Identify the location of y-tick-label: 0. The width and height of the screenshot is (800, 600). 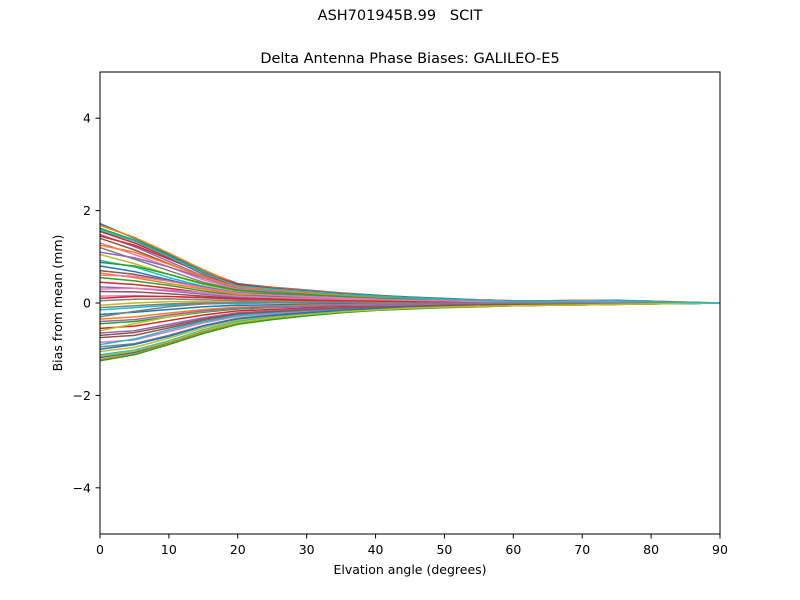
(87, 303).